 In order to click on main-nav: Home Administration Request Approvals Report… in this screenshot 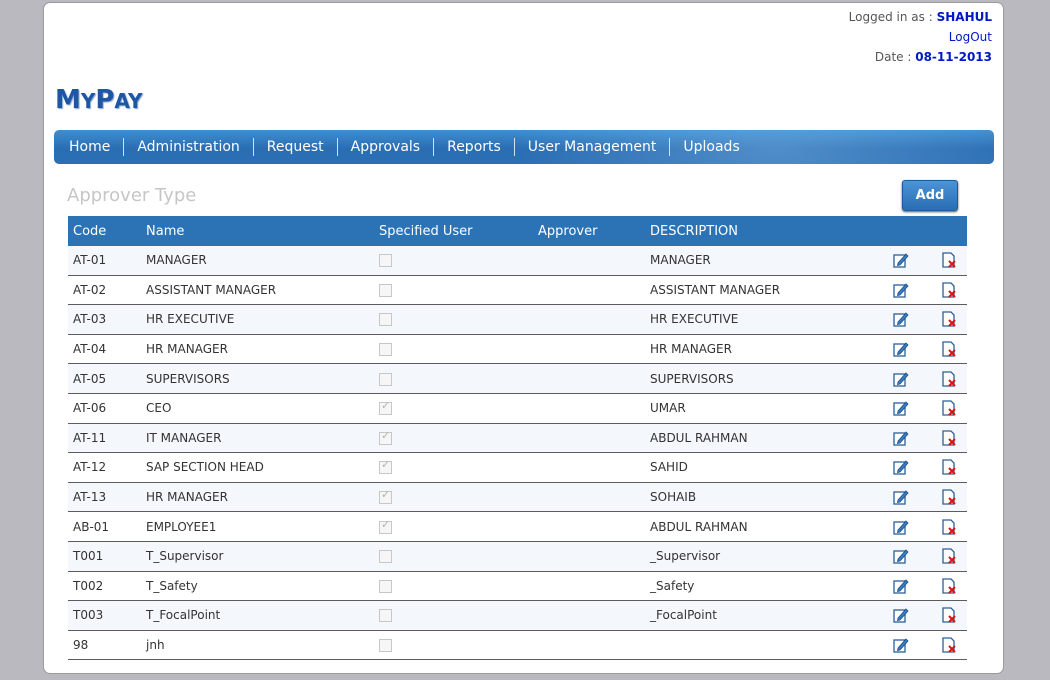, I will do `click(524, 147)`.